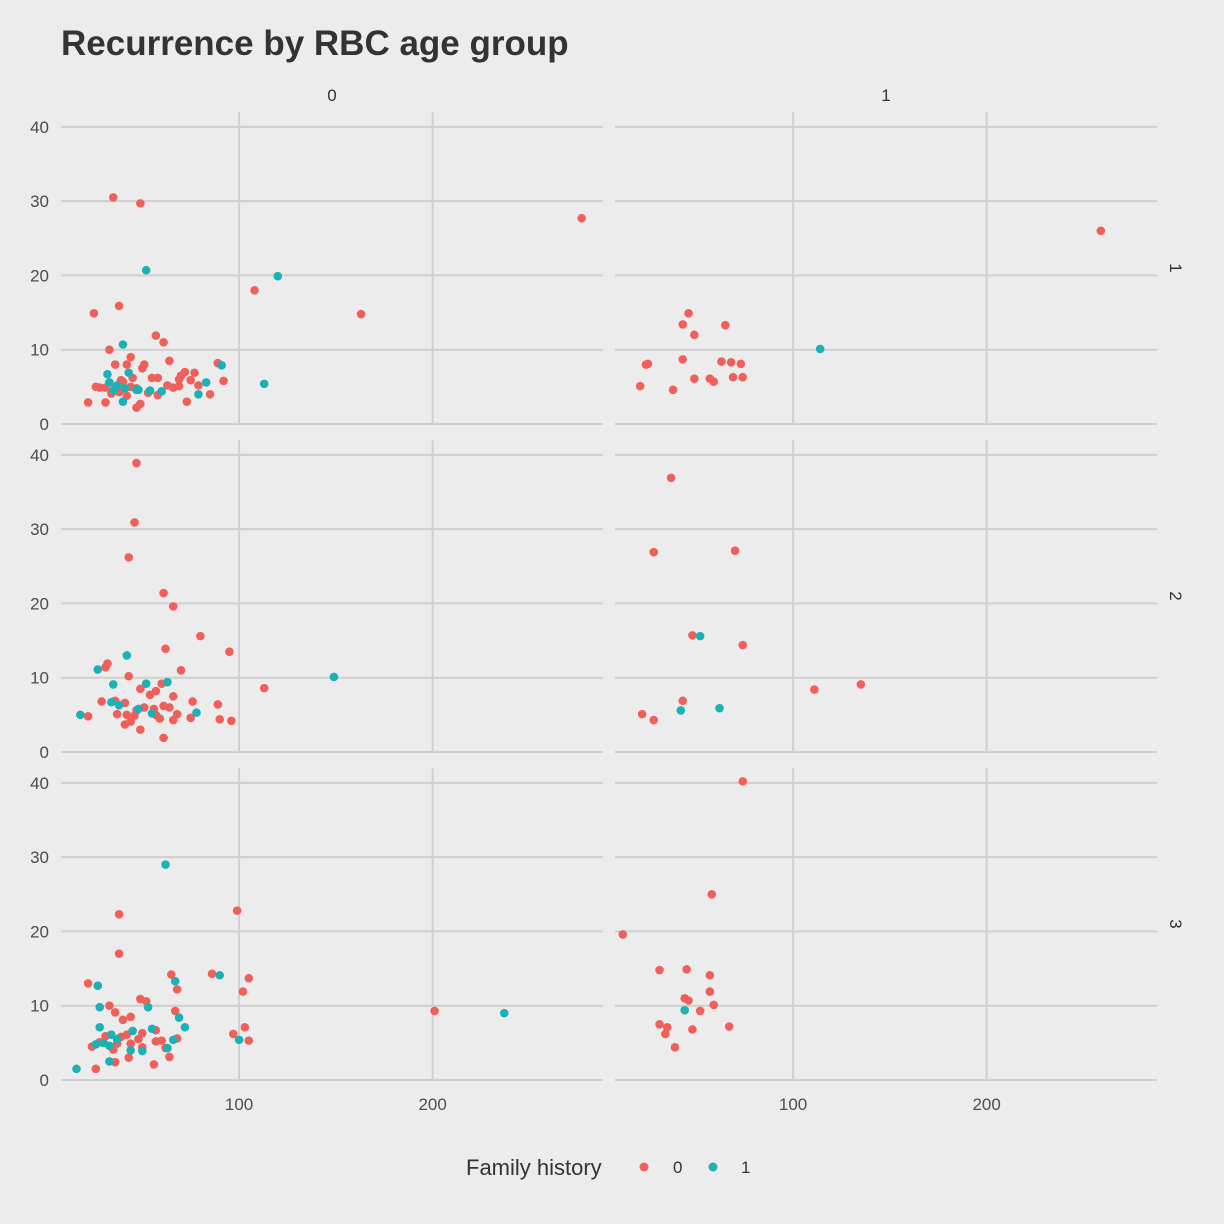 The height and width of the screenshot is (1224, 1224). Describe the element at coordinates (793, 1104) in the screenshot. I see `x-tick-label: 100` at that location.